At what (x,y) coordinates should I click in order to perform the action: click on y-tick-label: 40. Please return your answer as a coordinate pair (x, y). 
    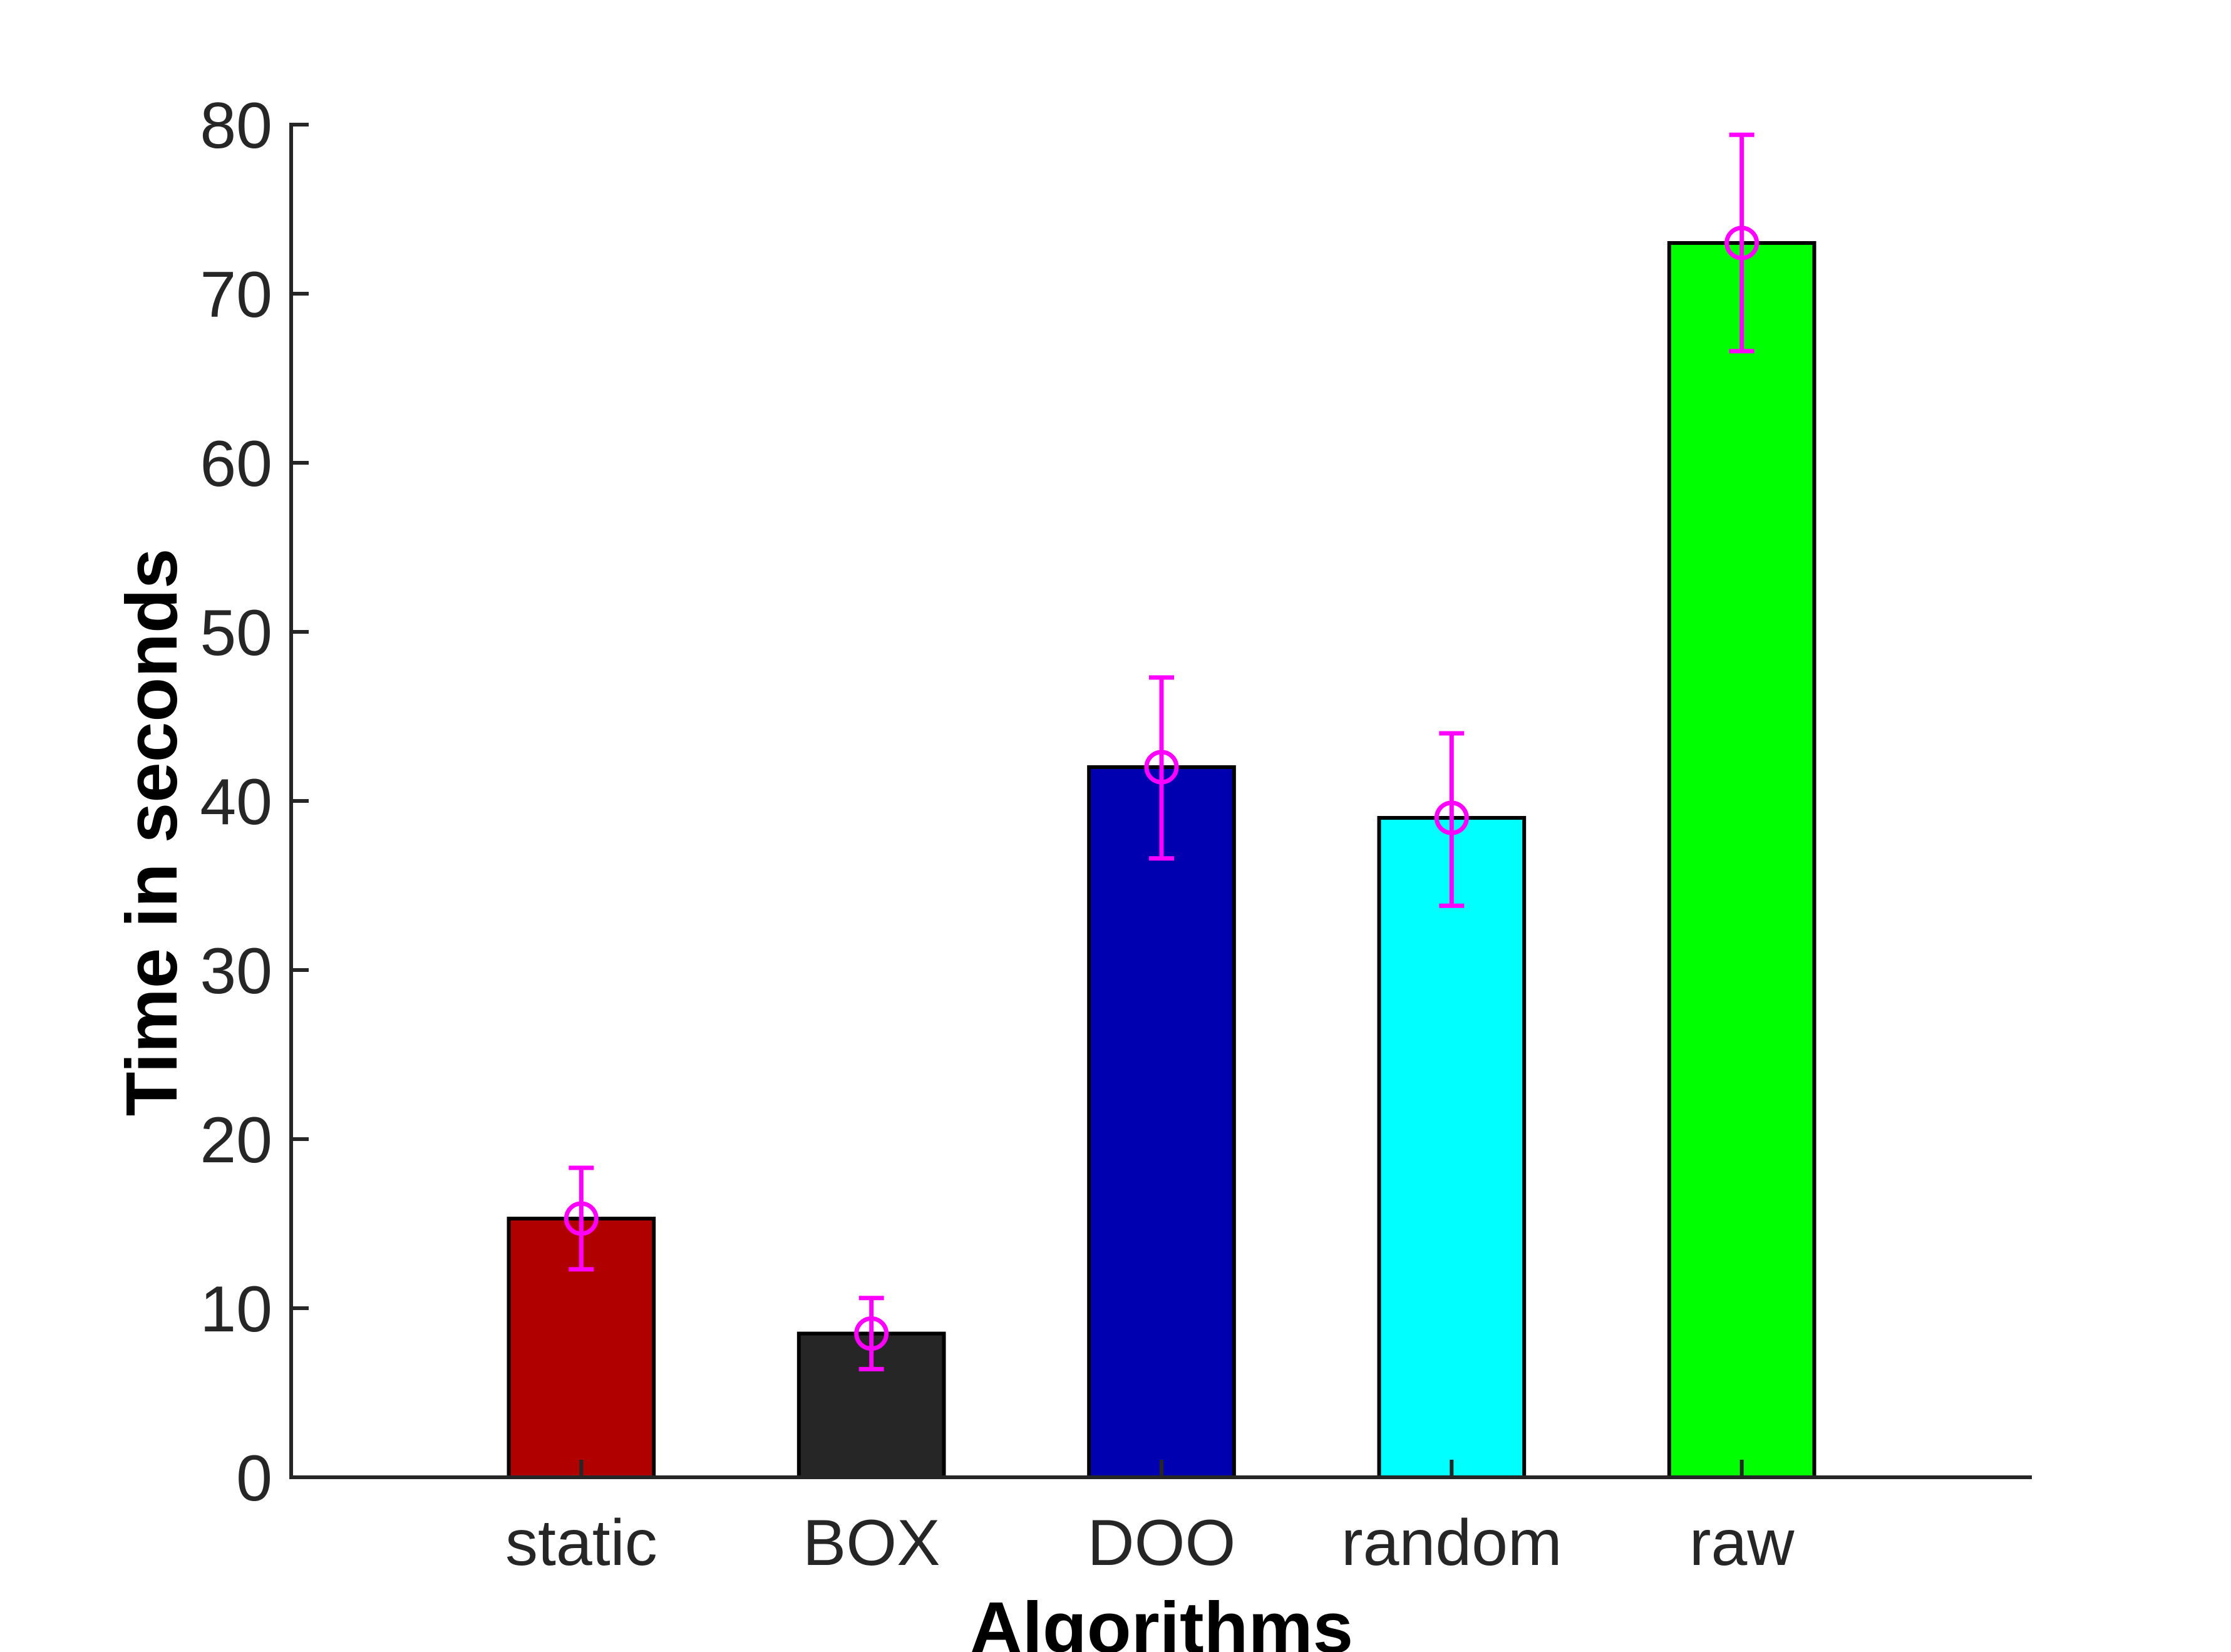
    Looking at the image, I should click on (236, 802).